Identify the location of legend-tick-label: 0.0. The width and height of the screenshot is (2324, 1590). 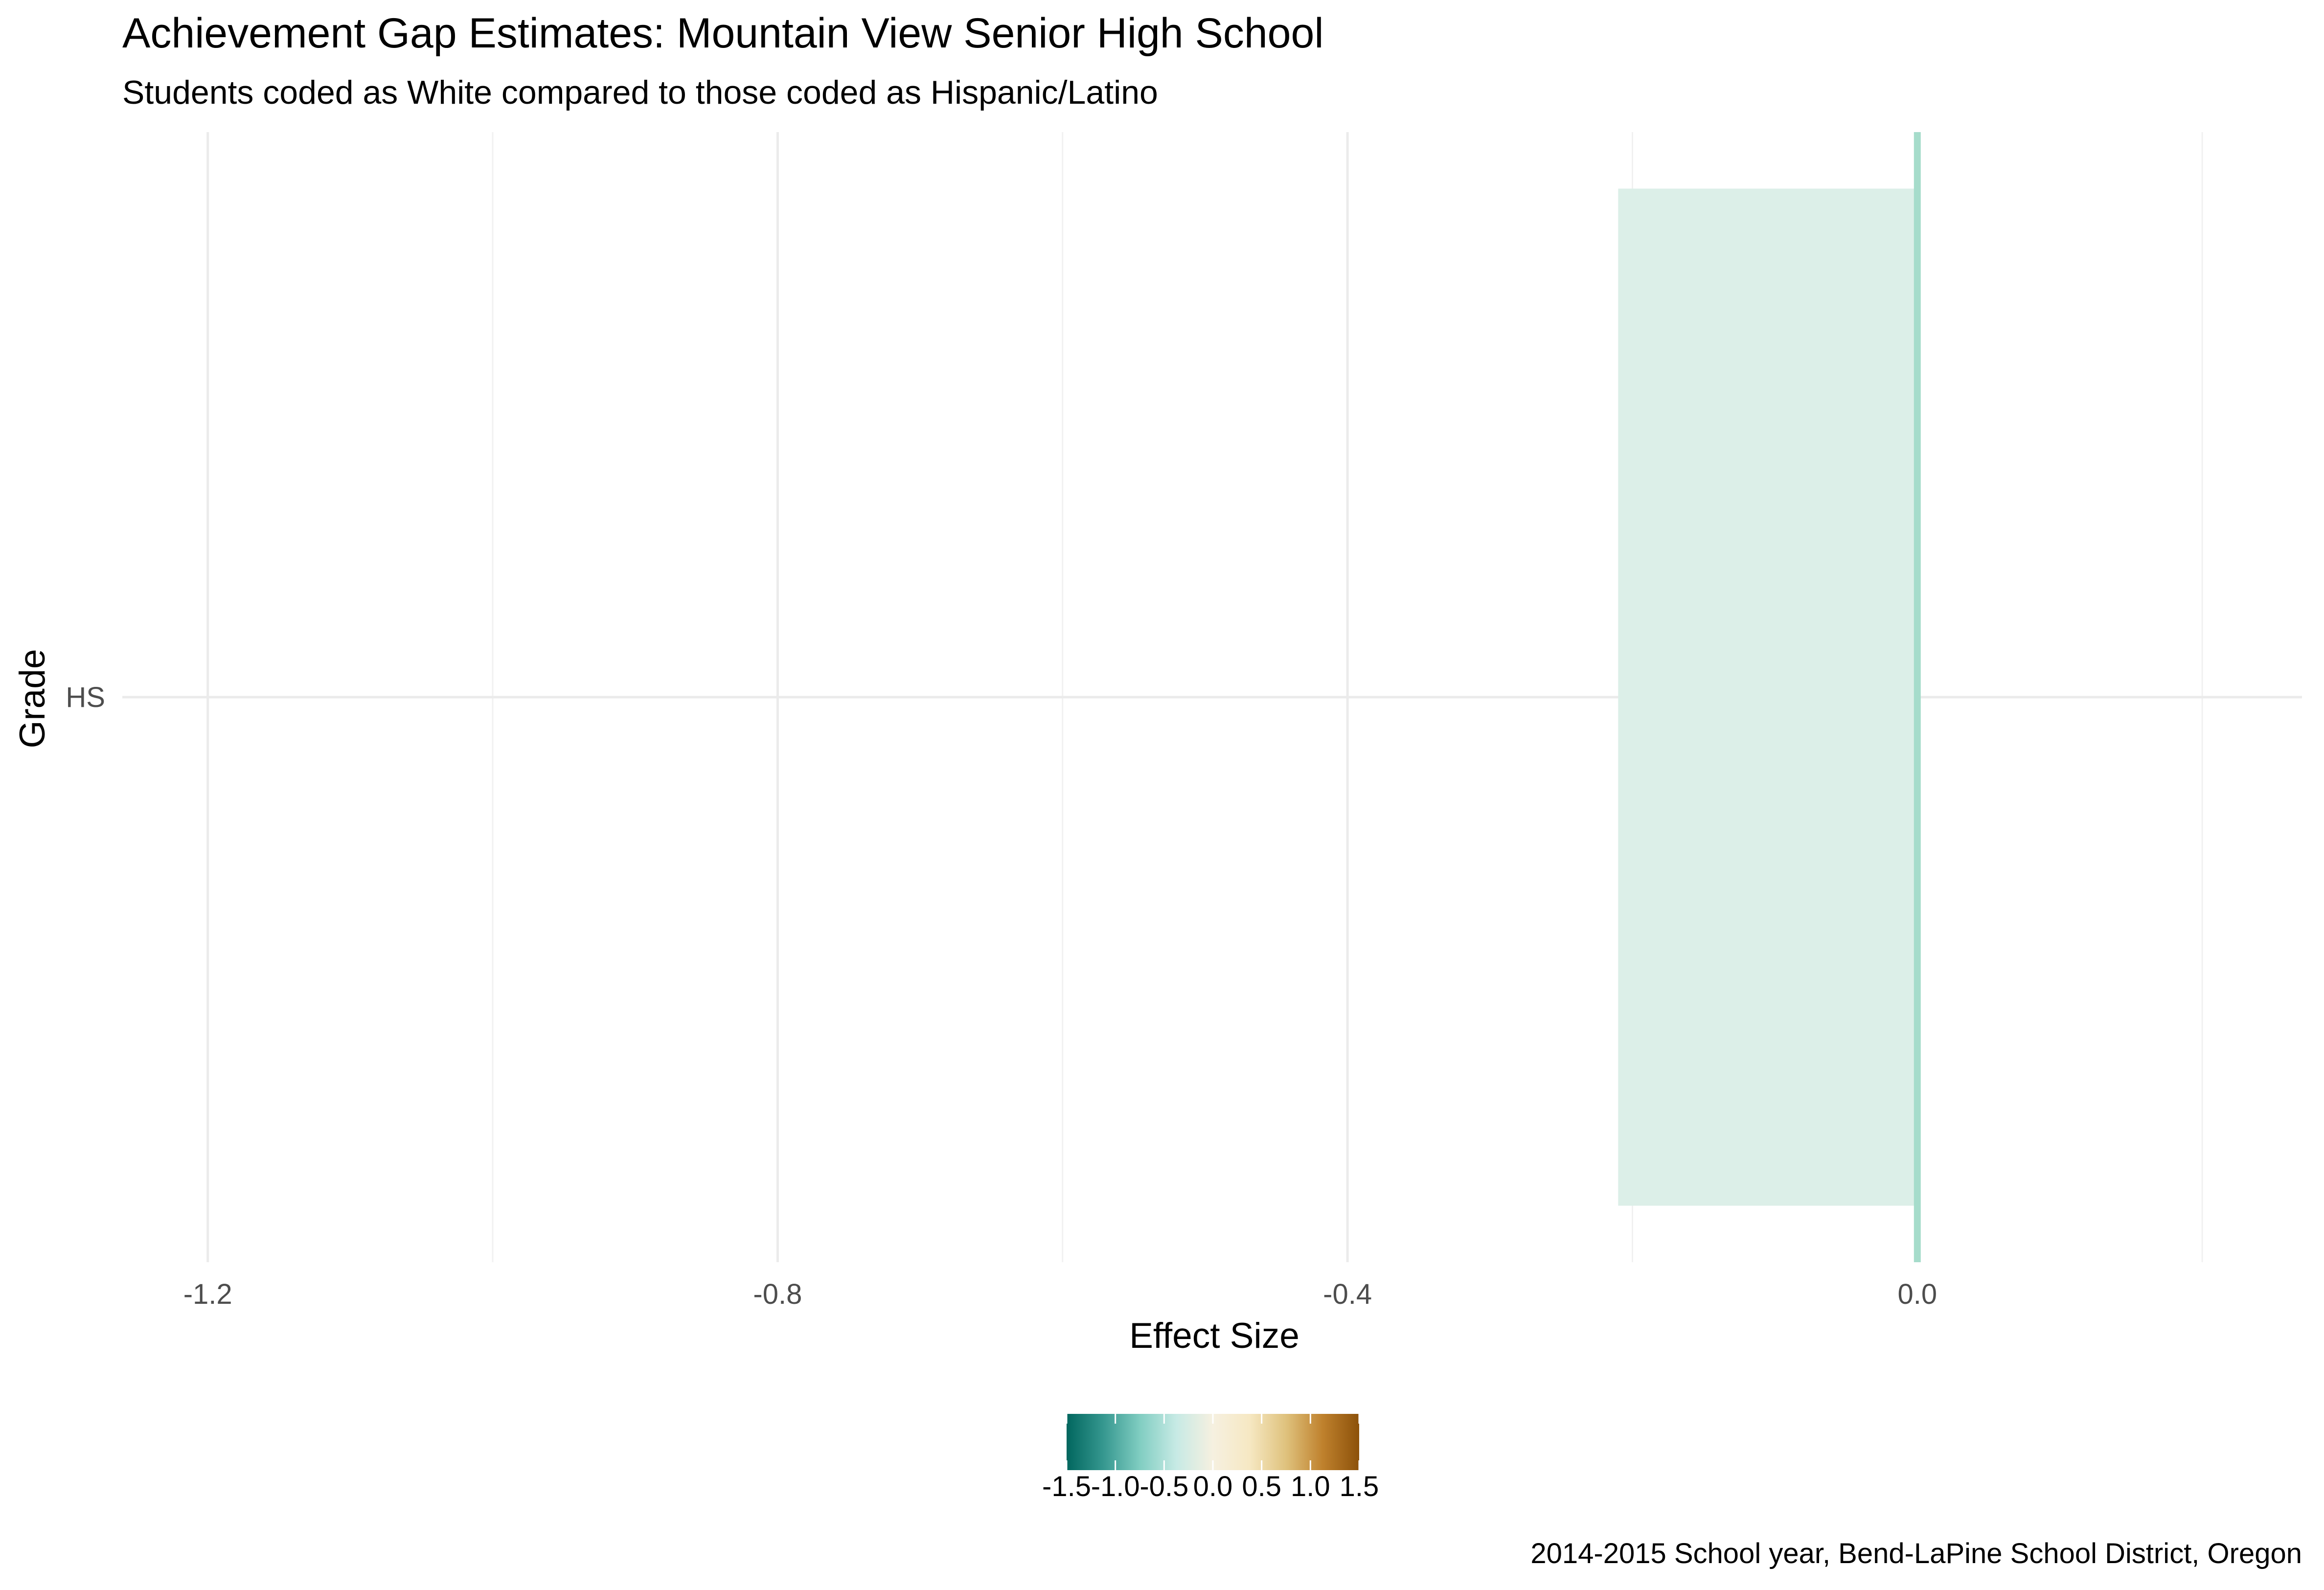
(1213, 1486).